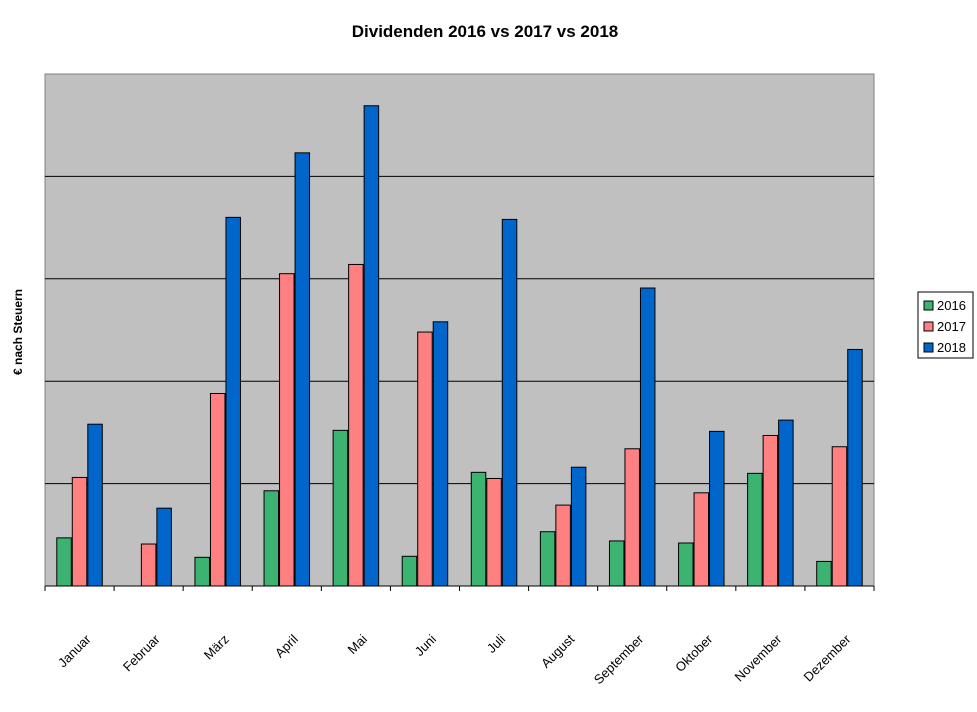 This screenshot has height=712, width=977. Describe the element at coordinates (426, 645) in the screenshot. I see `x-tick-label: Juni` at that location.